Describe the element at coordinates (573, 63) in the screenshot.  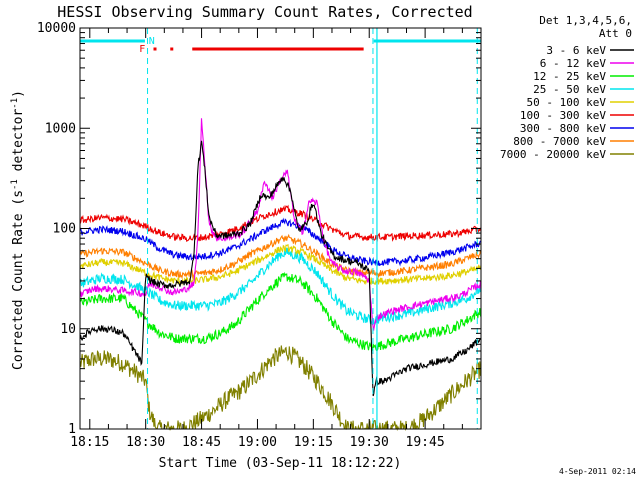
I see `legend-label: 6 - 12 keV` at that location.